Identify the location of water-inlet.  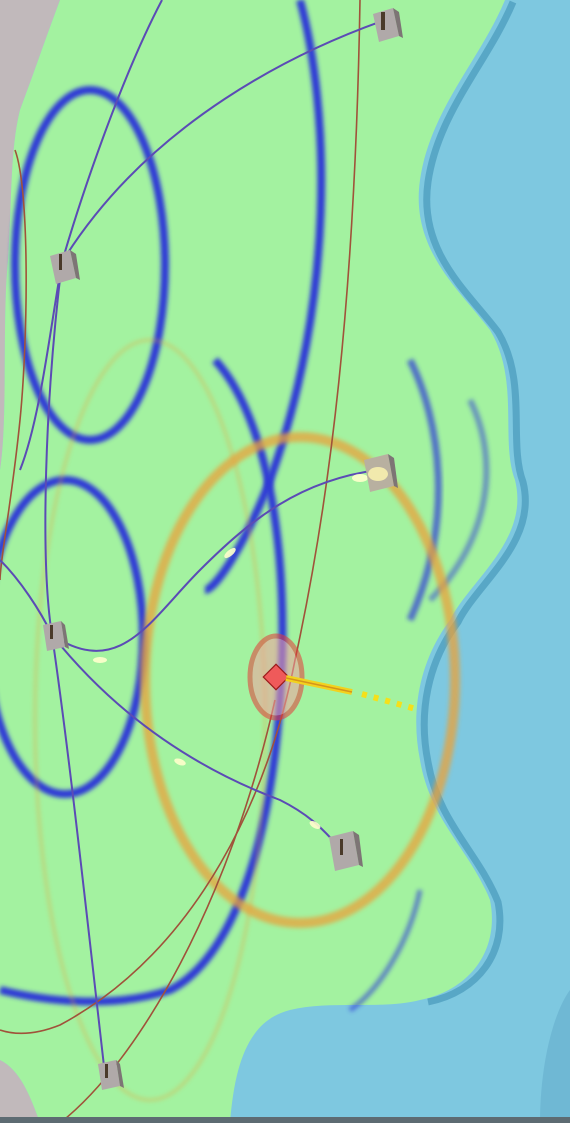
(555, 1056).